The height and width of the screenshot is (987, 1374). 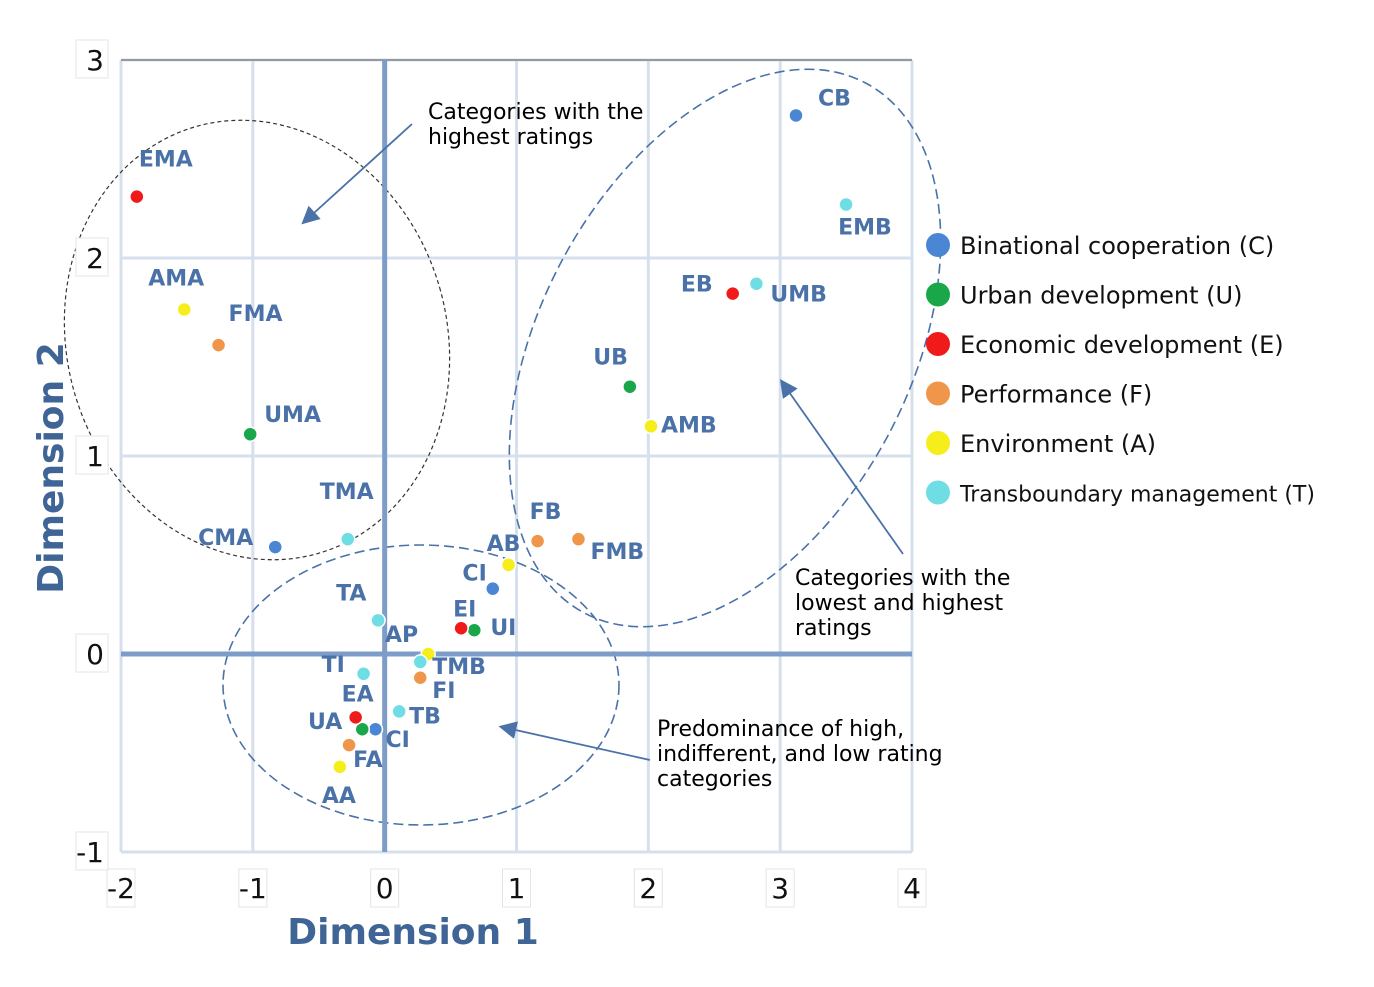 I want to click on y-tick-label: -1, so click(x=90, y=852).